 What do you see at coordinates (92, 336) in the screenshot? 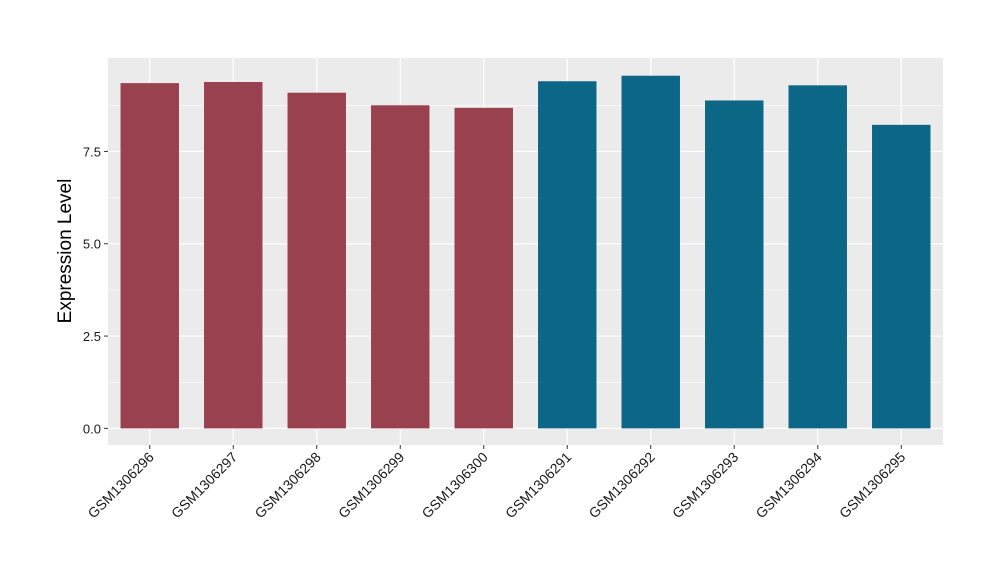
I see `y-tick-label: 2.5` at bounding box center [92, 336].